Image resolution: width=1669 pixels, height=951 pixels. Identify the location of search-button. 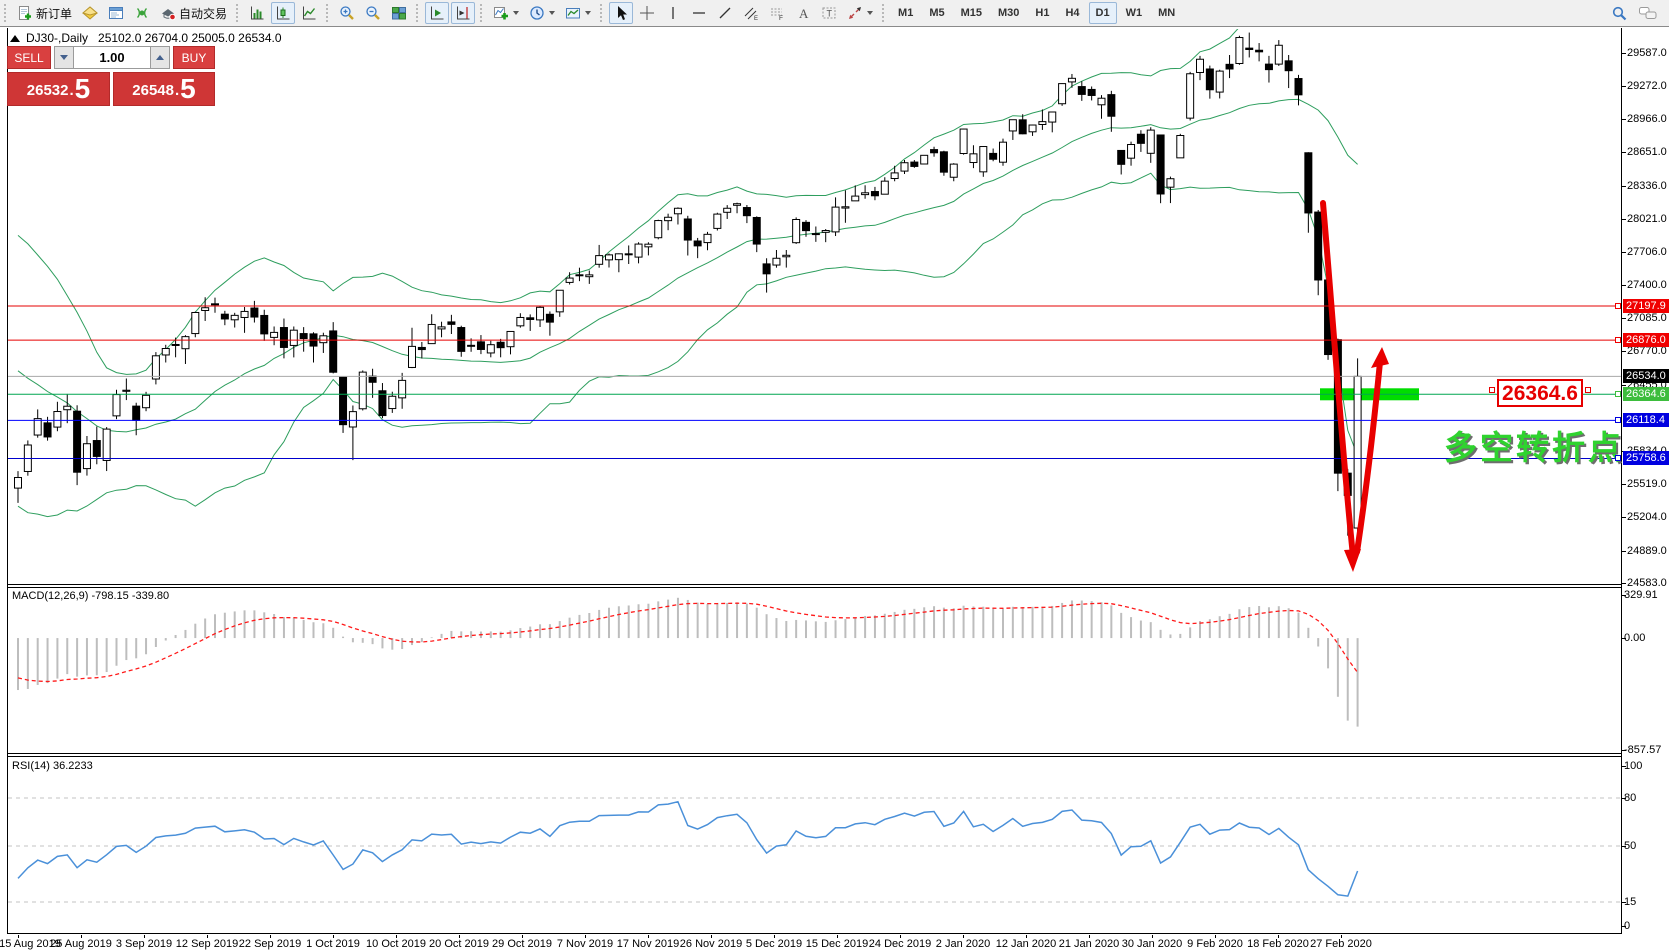
(1619, 13).